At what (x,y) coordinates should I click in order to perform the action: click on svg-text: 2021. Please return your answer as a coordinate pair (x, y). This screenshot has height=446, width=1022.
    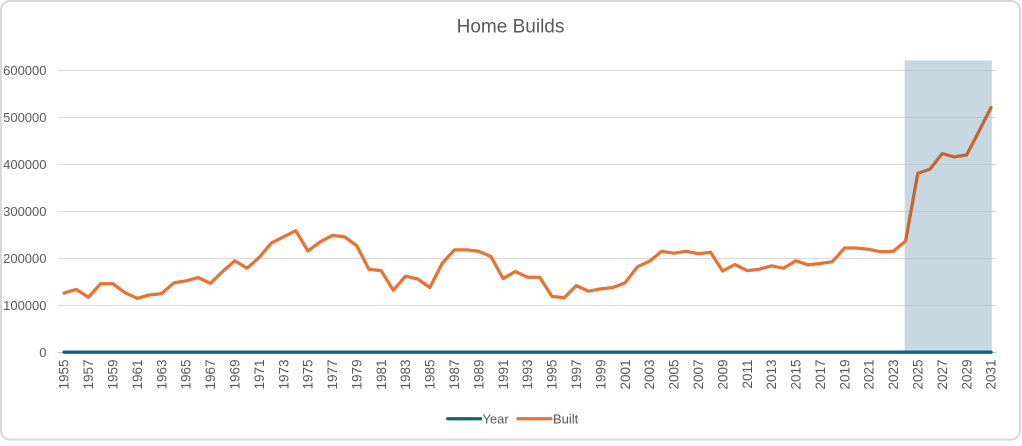
    Looking at the image, I should click on (869, 375).